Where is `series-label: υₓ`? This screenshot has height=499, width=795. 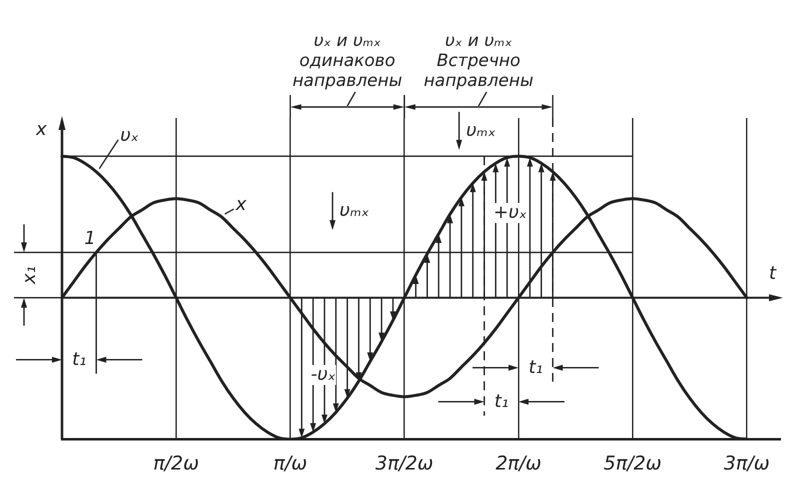 series-label: υₓ is located at coordinates (129, 135).